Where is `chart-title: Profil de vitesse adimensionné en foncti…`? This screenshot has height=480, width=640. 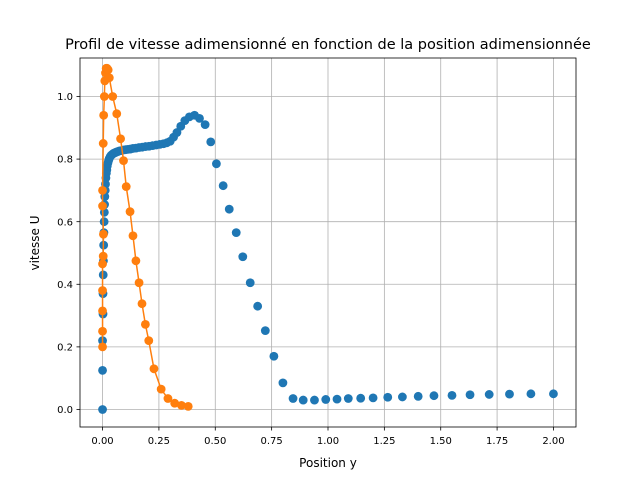
chart-title: Profil de vitesse adimensionné en foncti… is located at coordinates (328, 45).